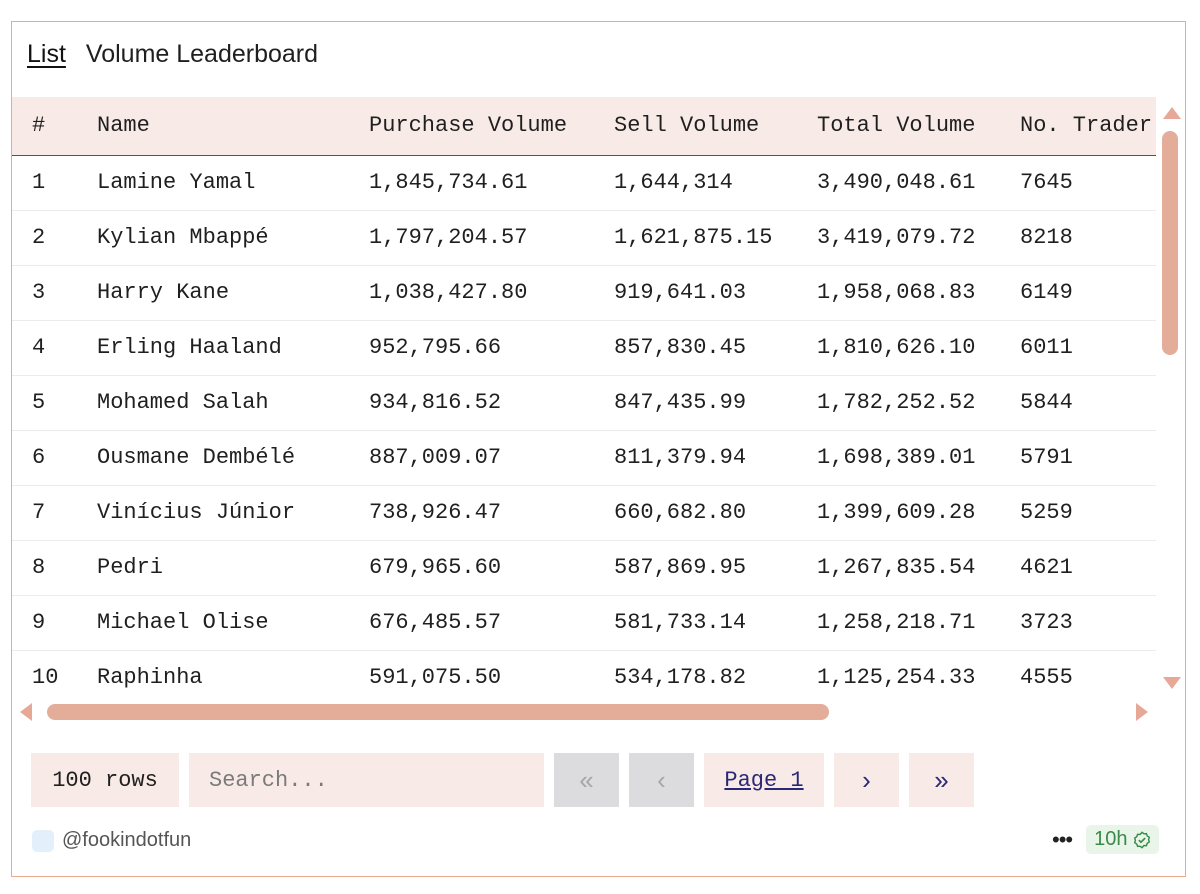  I want to click on horizontal-scroll-thumb, so click(438, 712).